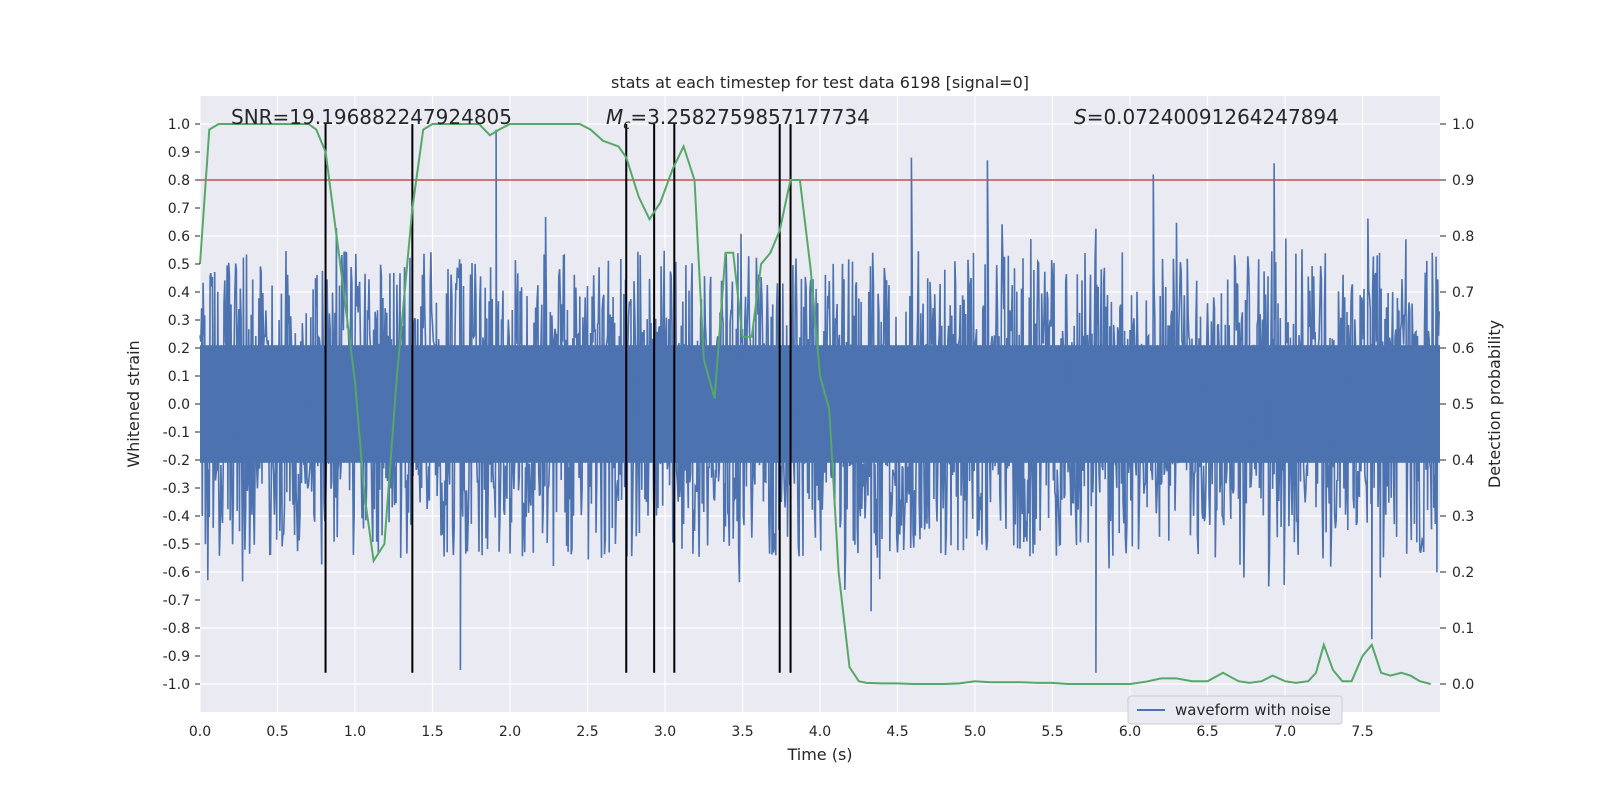 The width and height of the screenshot is (1600, 800). I want to click on y2-tick-label: 0.4, so click(1463, 461).